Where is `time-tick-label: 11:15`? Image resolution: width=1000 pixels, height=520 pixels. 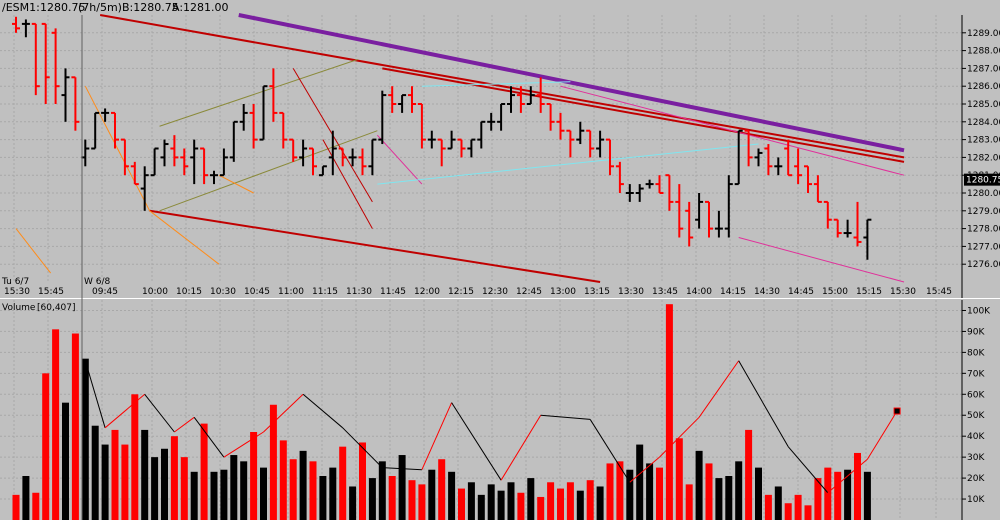
time-tick-label: 11:15 is located at coordinates (325, 292).